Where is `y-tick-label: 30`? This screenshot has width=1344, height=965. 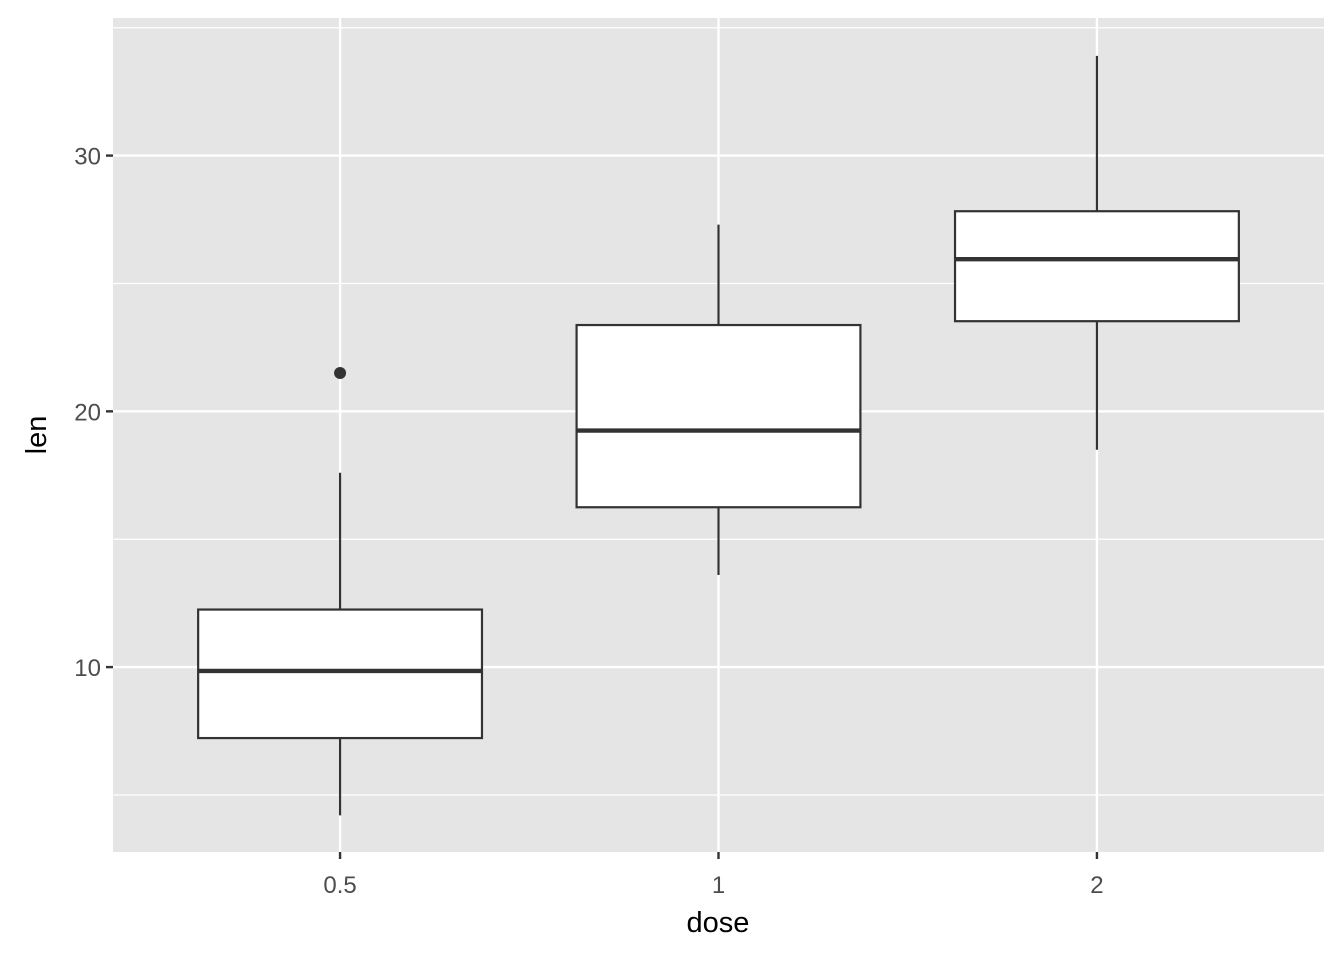
y-tick-label: 30 is located at coordinates (87, 157).